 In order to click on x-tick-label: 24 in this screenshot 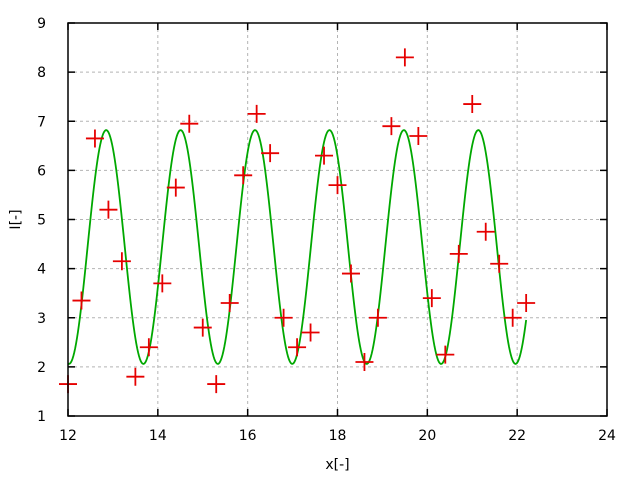, I will do `click(607, 436)`.